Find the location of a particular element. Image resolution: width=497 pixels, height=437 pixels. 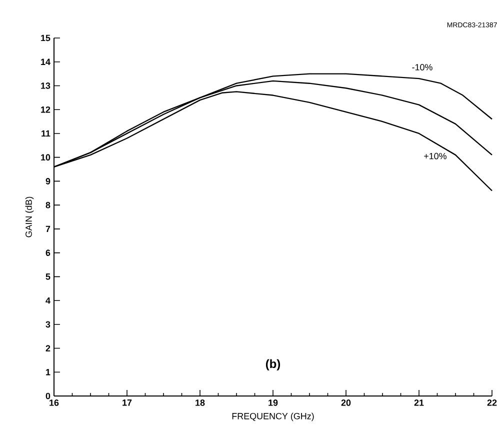

y-tick-label: 0 is located at coordinates (48, 396).